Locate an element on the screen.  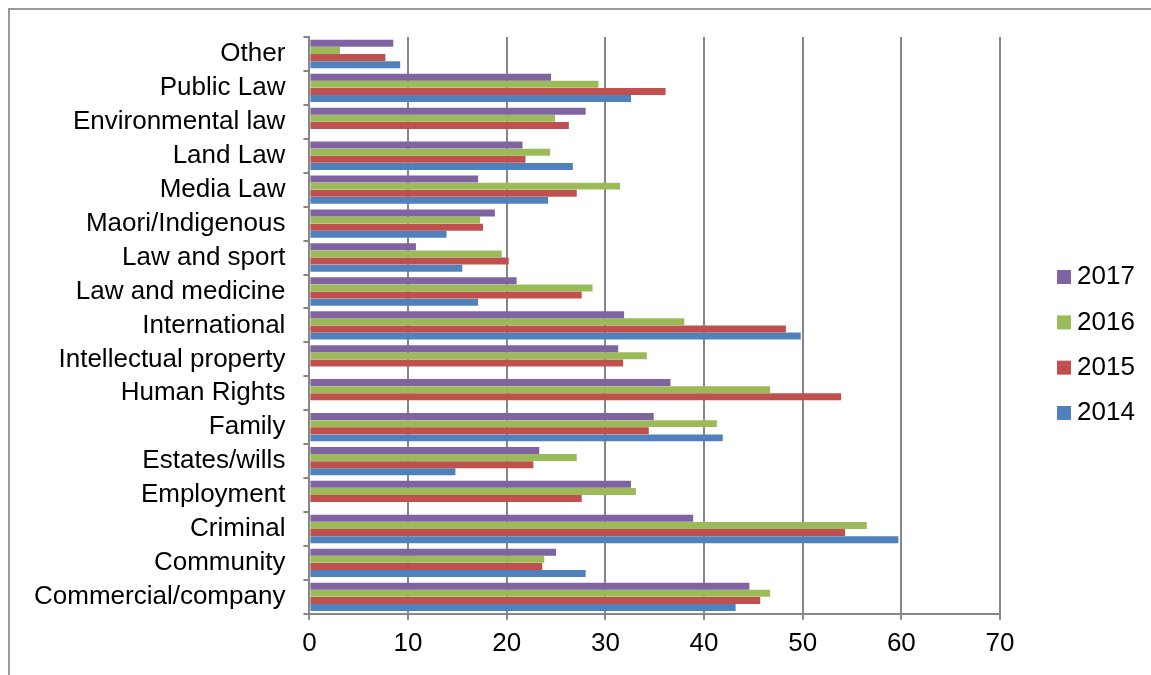
y-tick-label: Land Law is located at coordinates (229, 153).